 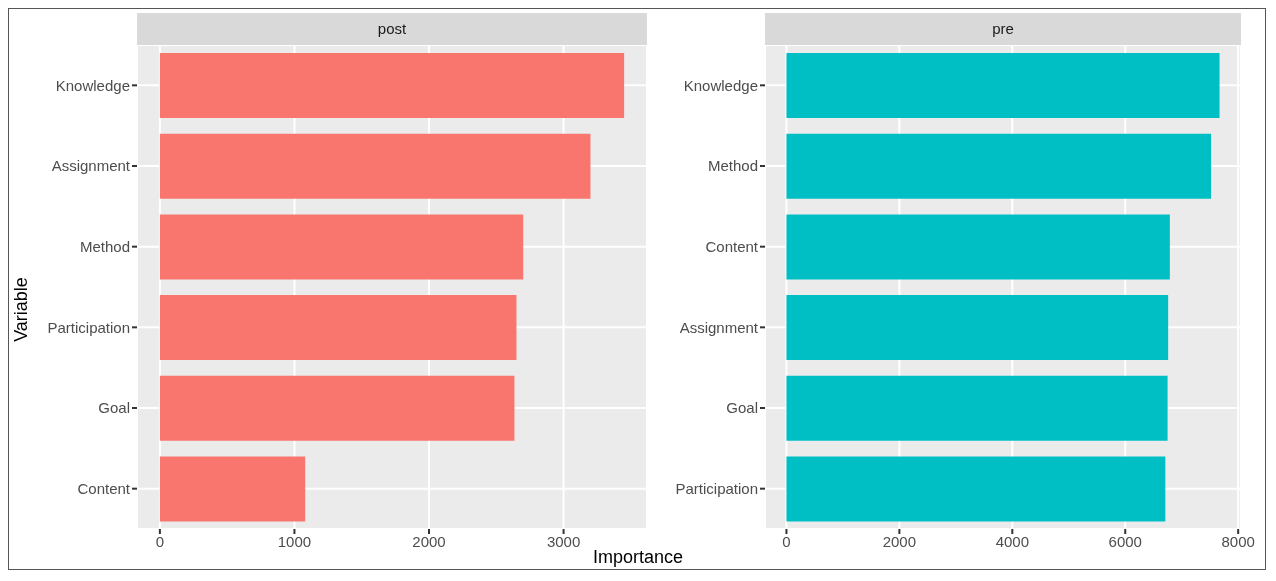 I want to click on chart-title: post, so click(x=392, y=29).